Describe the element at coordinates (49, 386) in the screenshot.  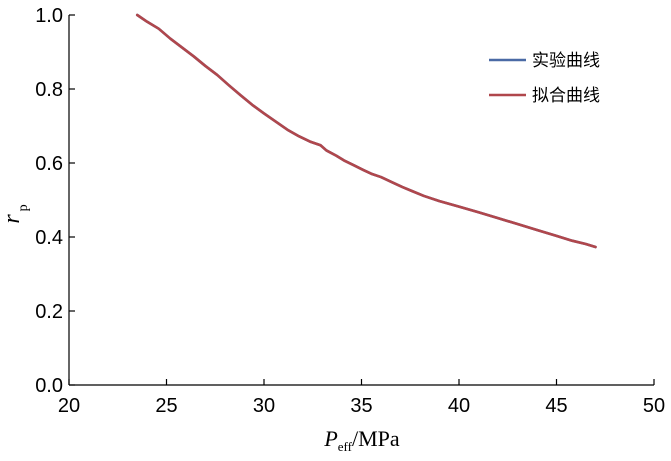
I see `y-tick-label: 0.0` at that location.